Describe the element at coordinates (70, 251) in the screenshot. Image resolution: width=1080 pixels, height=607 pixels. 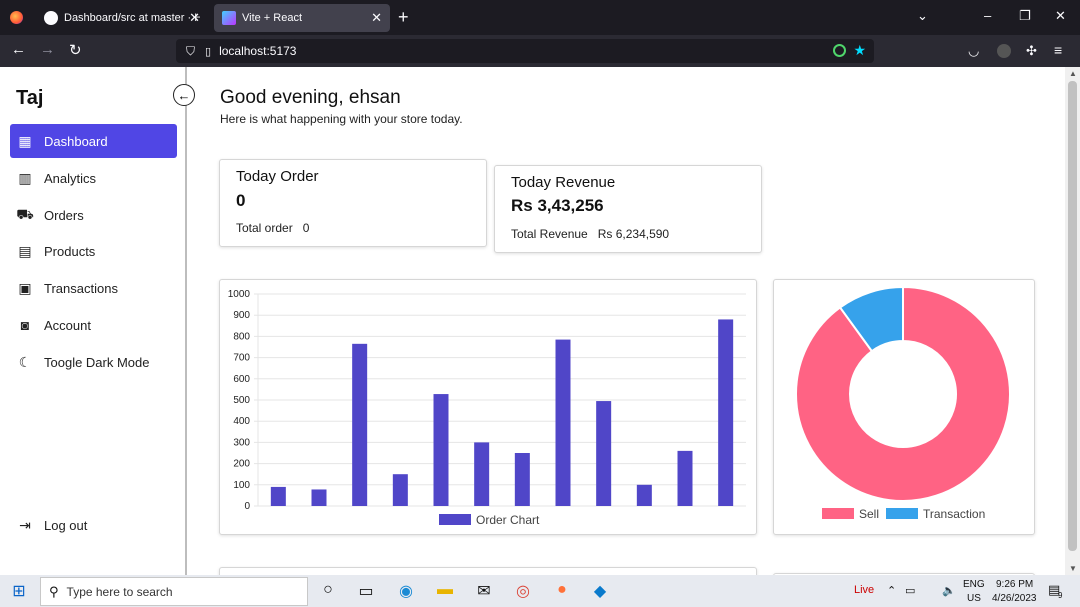
I see `sidebar-item-label: Products` at that location.